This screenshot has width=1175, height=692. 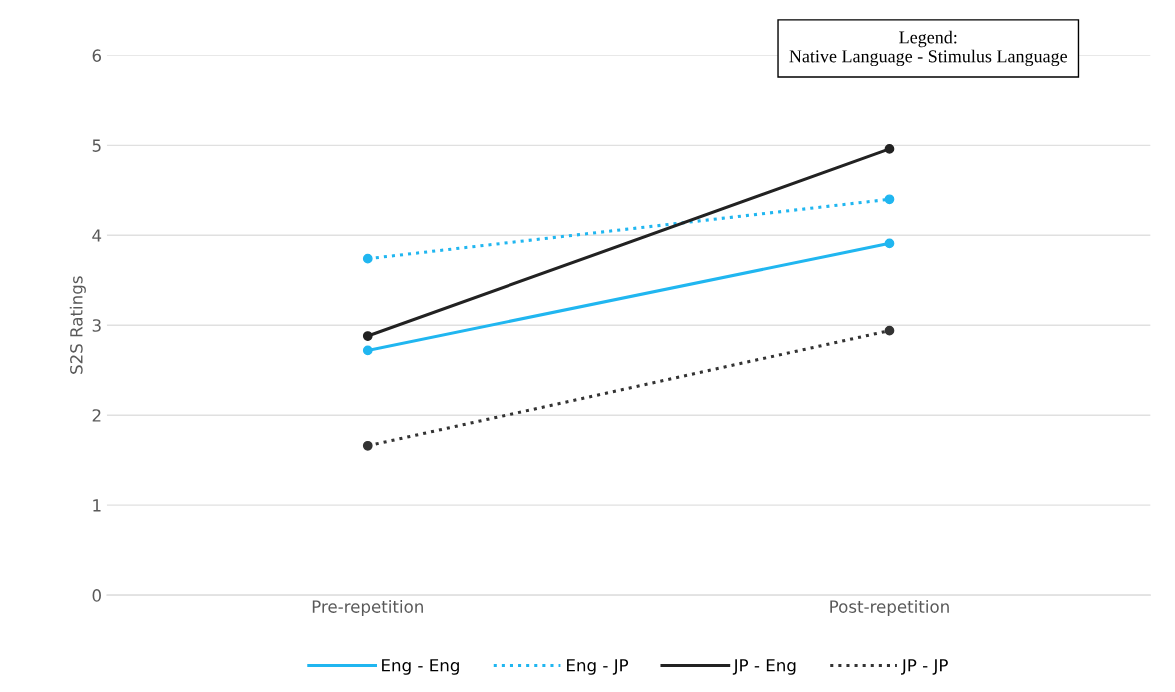 What do you see at coordinates (420, 667) in the screenshot?
I see `legend-label: Eng - Eng` at bounding box center [420, 667].